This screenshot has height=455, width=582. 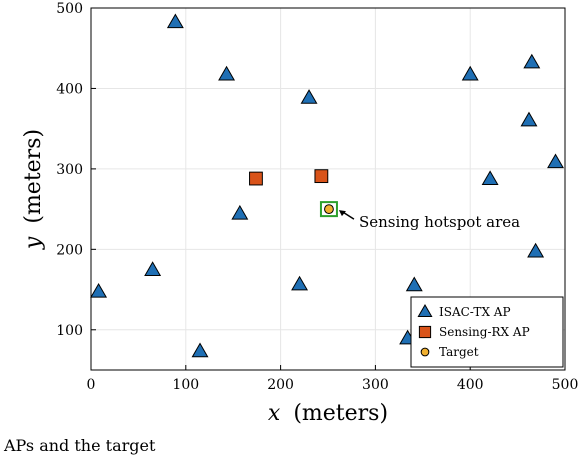 I want to click on hotspot-annotation: Sensing hotspot area, so click(x=419, y=216).